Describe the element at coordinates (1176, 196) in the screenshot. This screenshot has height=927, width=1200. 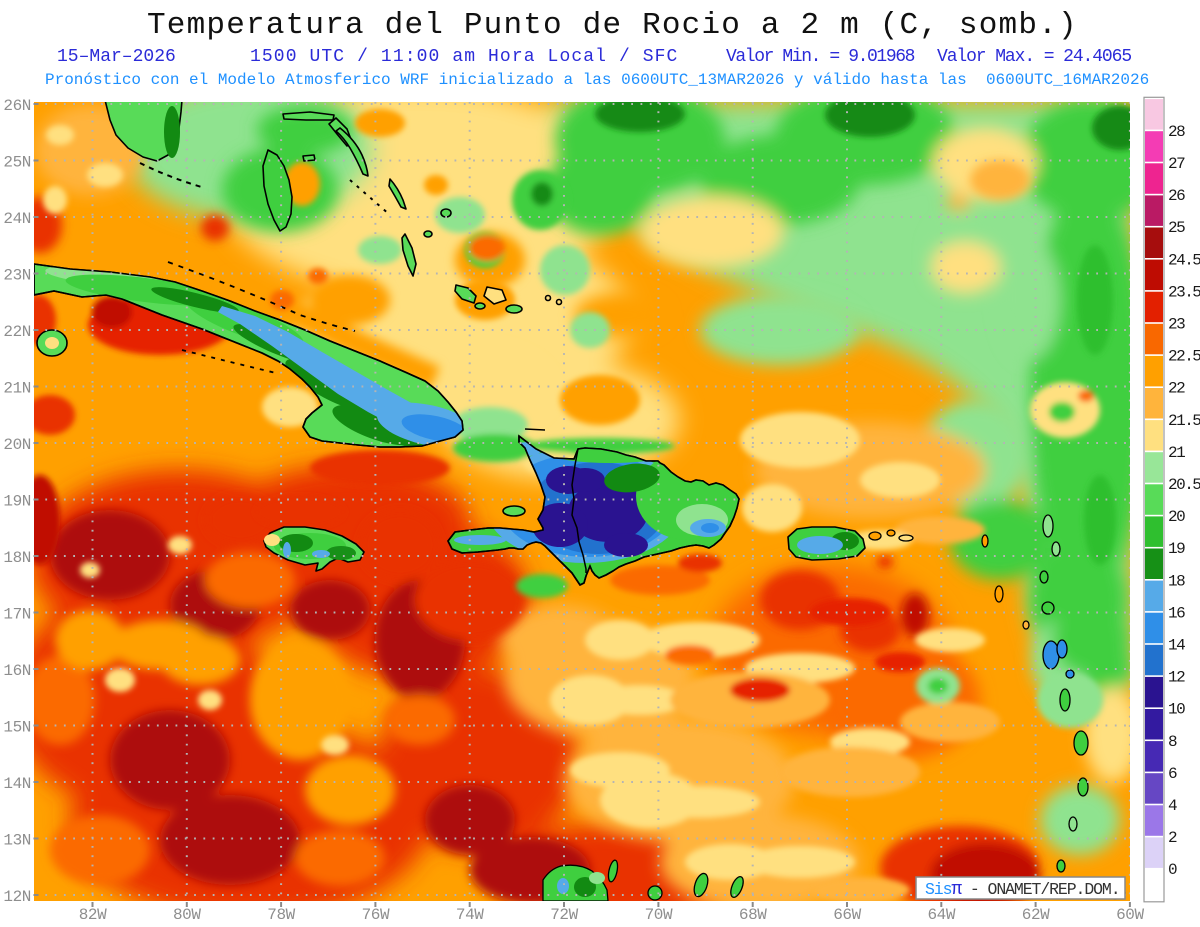
I see `svg-text: 26` at that location.